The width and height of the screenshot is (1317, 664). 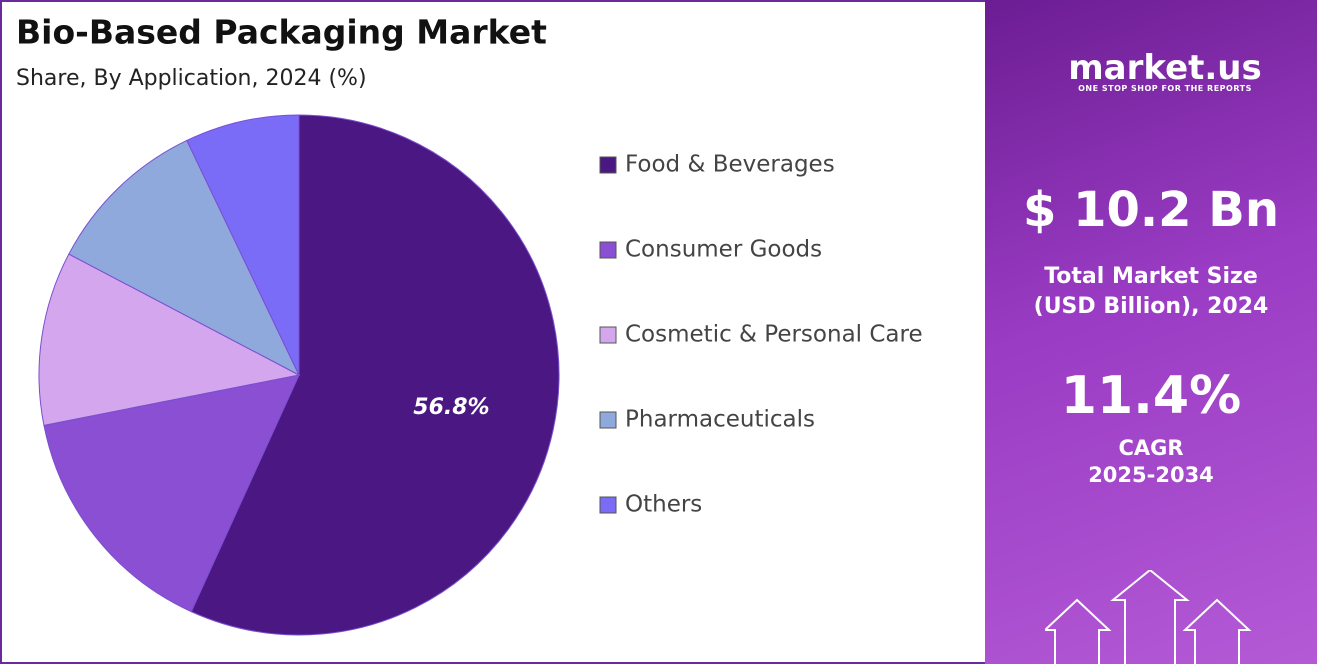 What do you see at coordinates (1151, 448) in the screenshot?
I see `cagr-label: CAGR` at bounding box center [1151, 448].